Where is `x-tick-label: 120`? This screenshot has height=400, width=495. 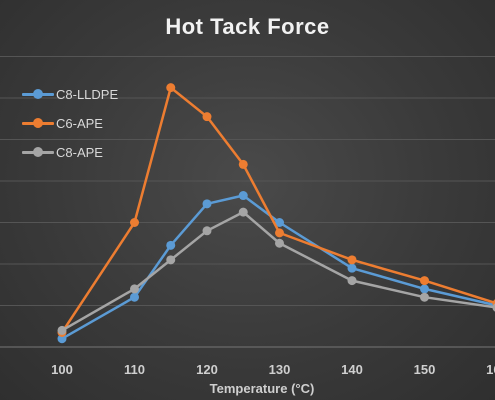
x-tick-label: 120 is located at coordinates (207, 369).